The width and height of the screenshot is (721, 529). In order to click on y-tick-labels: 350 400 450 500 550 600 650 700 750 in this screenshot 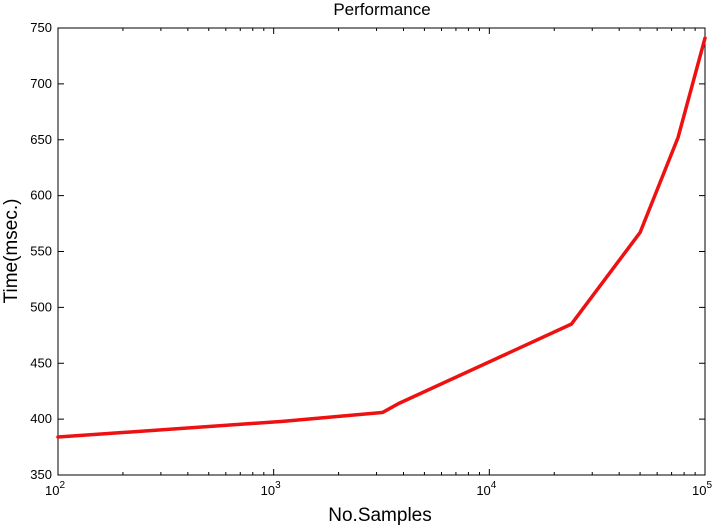, I will do `click(41, 251)`.